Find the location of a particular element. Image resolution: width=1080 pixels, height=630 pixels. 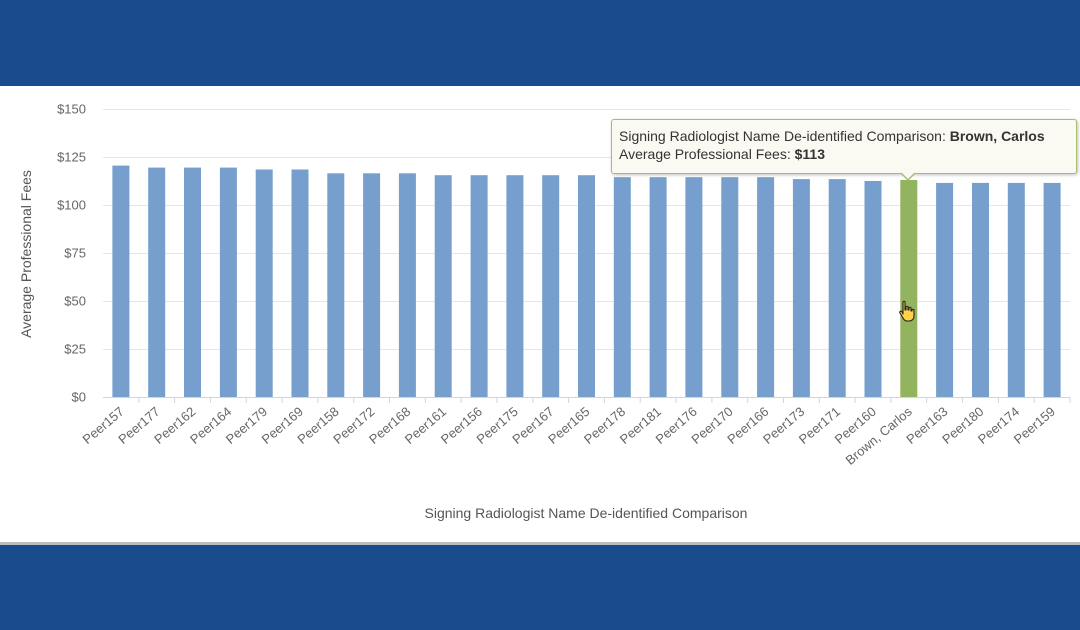

y-axis-ticks: $0 $25 $50 $75 $100 $125 $150 is located at coordinates (71, 253).